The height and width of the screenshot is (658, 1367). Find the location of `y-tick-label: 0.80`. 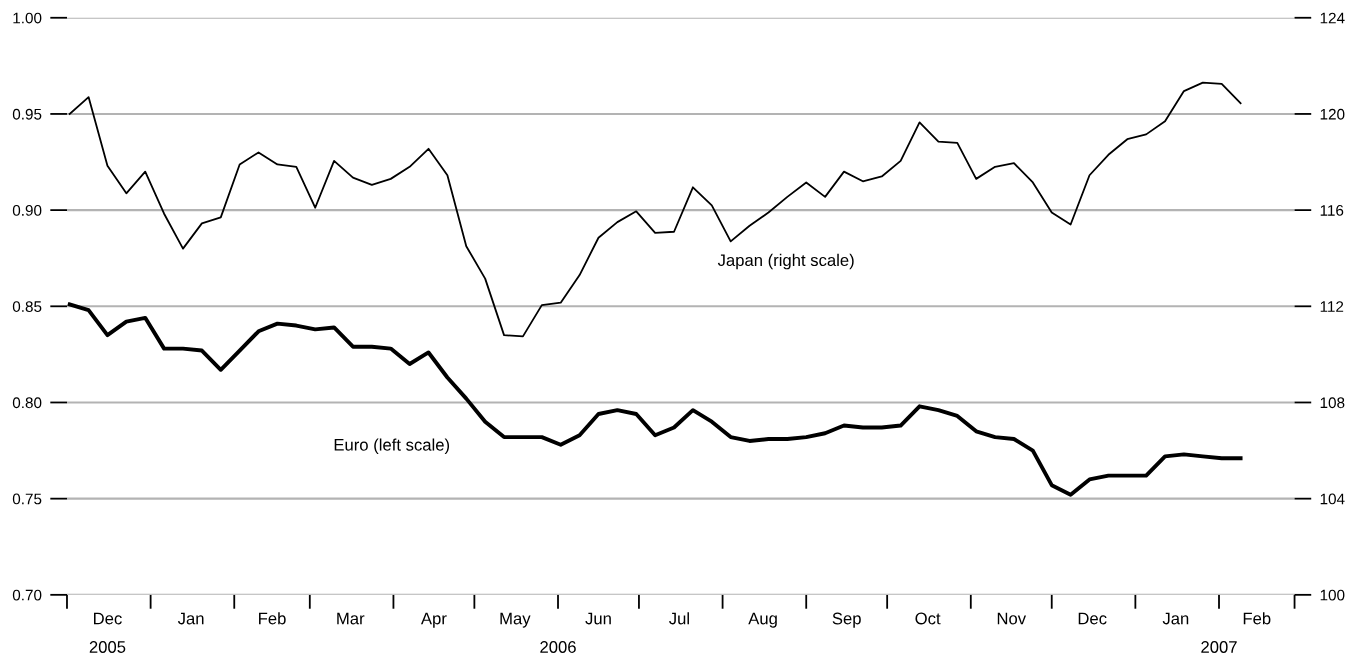

y-tick-label: 0.80 is located at coordinates (27, 403).